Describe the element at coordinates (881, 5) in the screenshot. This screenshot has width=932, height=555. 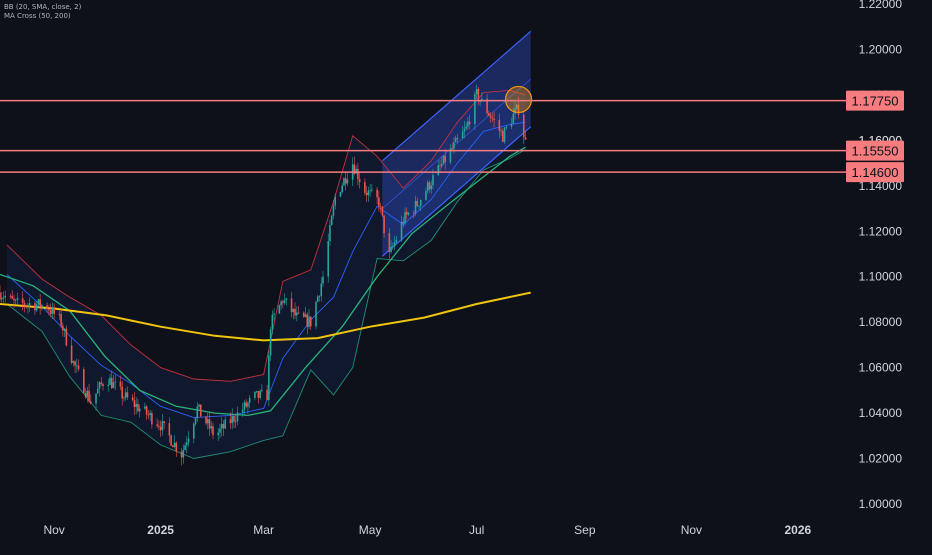
I see `y-axis-tick-label: 1.22000` at that location.